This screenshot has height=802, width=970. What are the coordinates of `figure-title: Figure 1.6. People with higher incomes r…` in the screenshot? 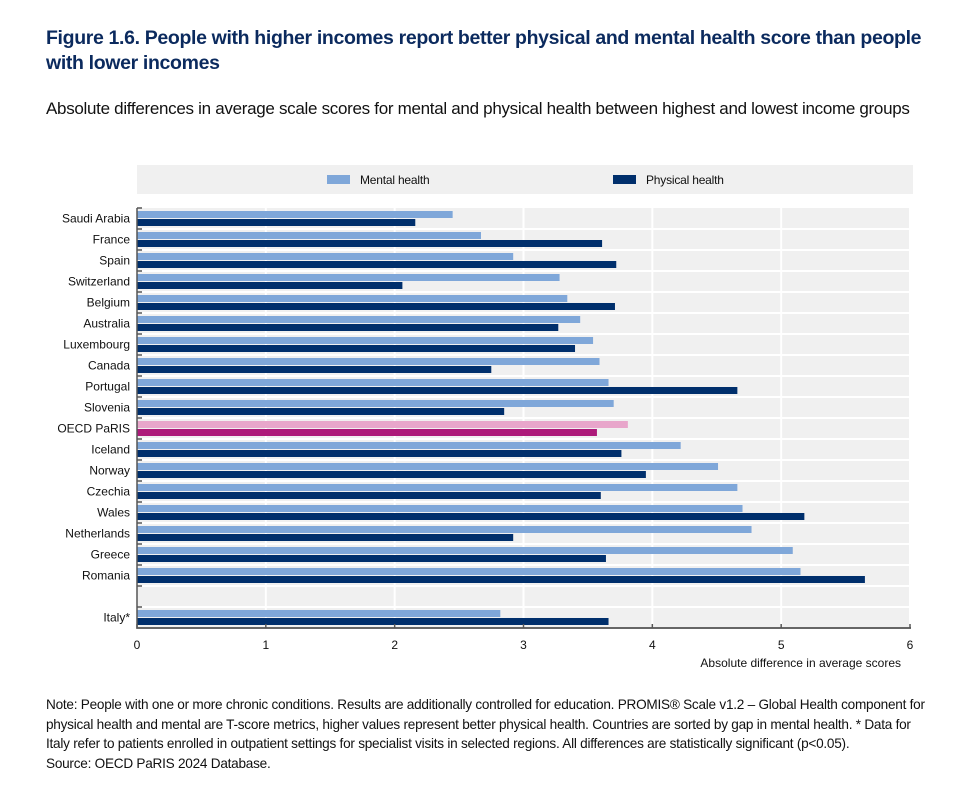 It's located at (484, 50).